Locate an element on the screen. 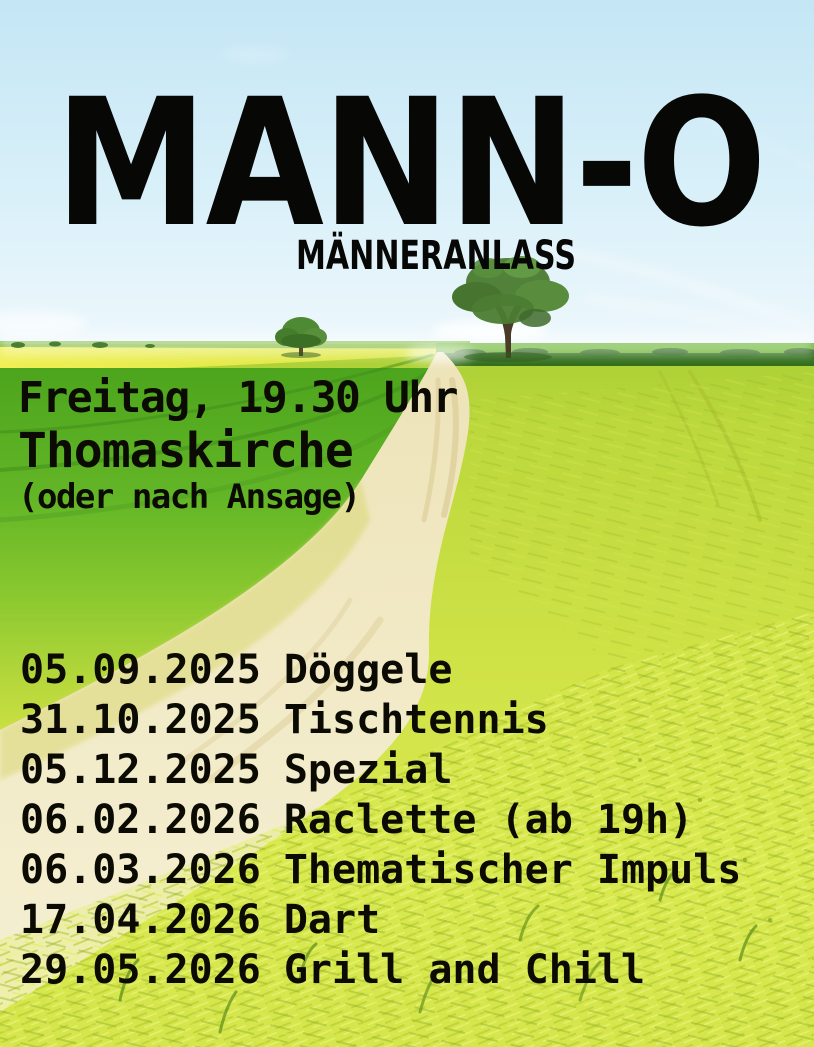 The width and height of the screenshot is (814, 1047). event-date: 31.10.2025 is located at coordinates (140, 720).